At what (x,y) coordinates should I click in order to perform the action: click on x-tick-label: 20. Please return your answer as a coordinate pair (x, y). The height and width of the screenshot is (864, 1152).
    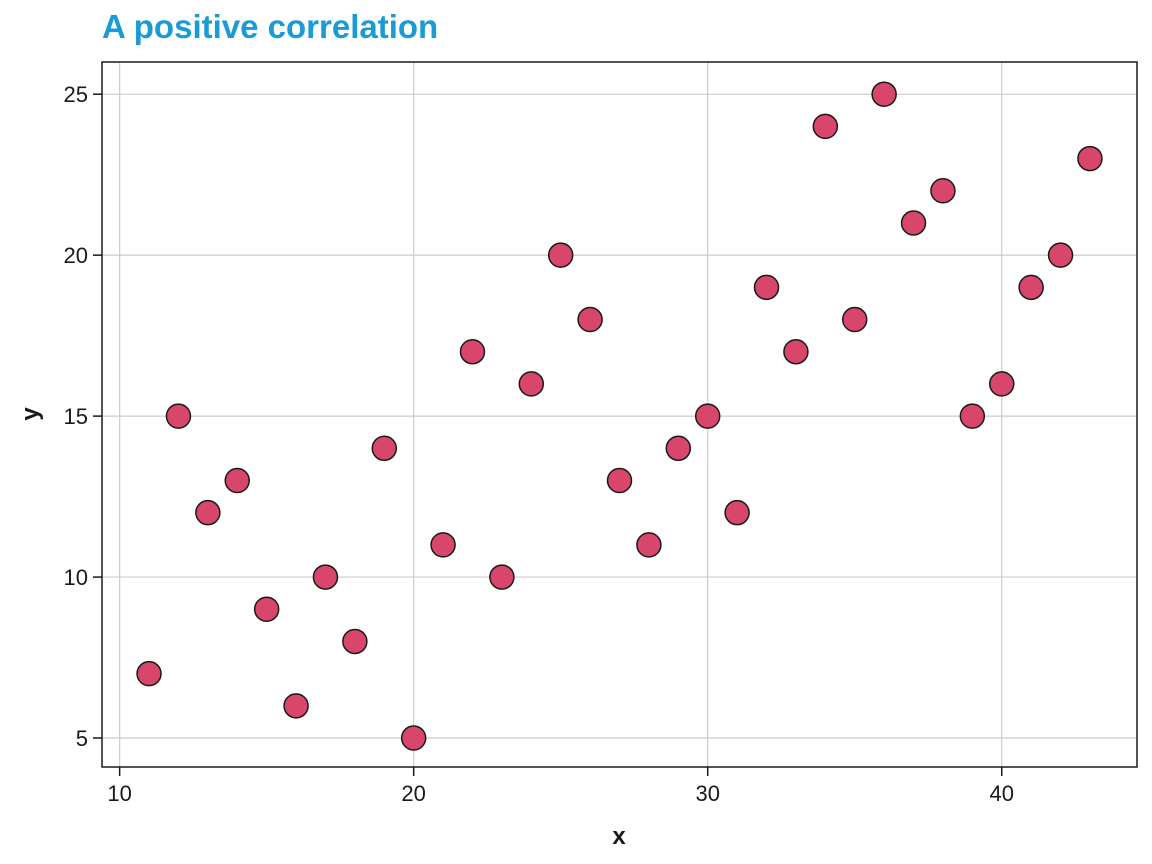
    Looking at the image, I should click on (413, 793).